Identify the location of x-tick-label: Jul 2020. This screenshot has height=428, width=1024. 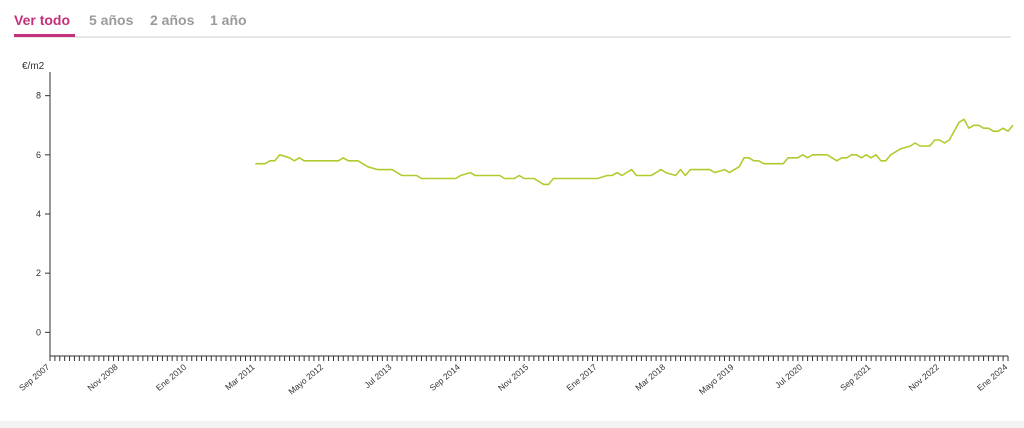
(788, 376).